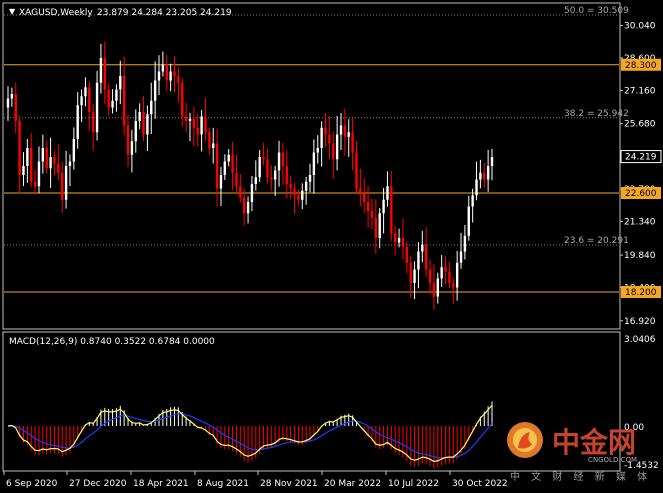 This screenshot has width=663, height=493. Describe the element at coordinates (641, 66) in the screenshot. I see `level-tag-label: 28.300` at that location.